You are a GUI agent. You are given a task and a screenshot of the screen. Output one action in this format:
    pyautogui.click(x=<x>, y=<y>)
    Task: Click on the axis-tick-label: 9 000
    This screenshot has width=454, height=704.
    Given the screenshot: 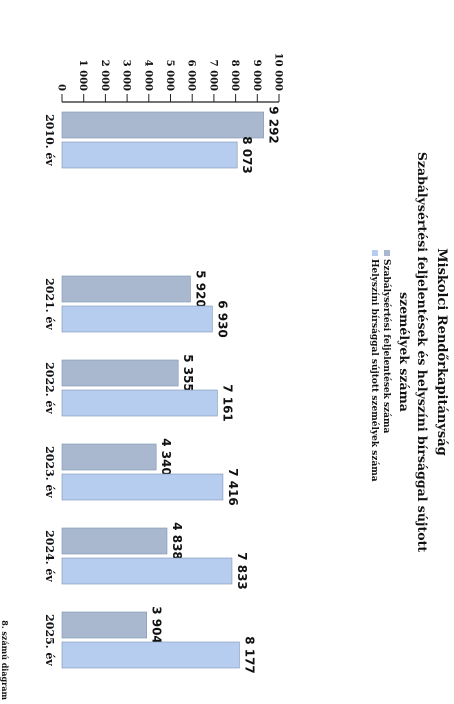 What is the action you would take?
    pyautogui.click(x=256, y=75)
    